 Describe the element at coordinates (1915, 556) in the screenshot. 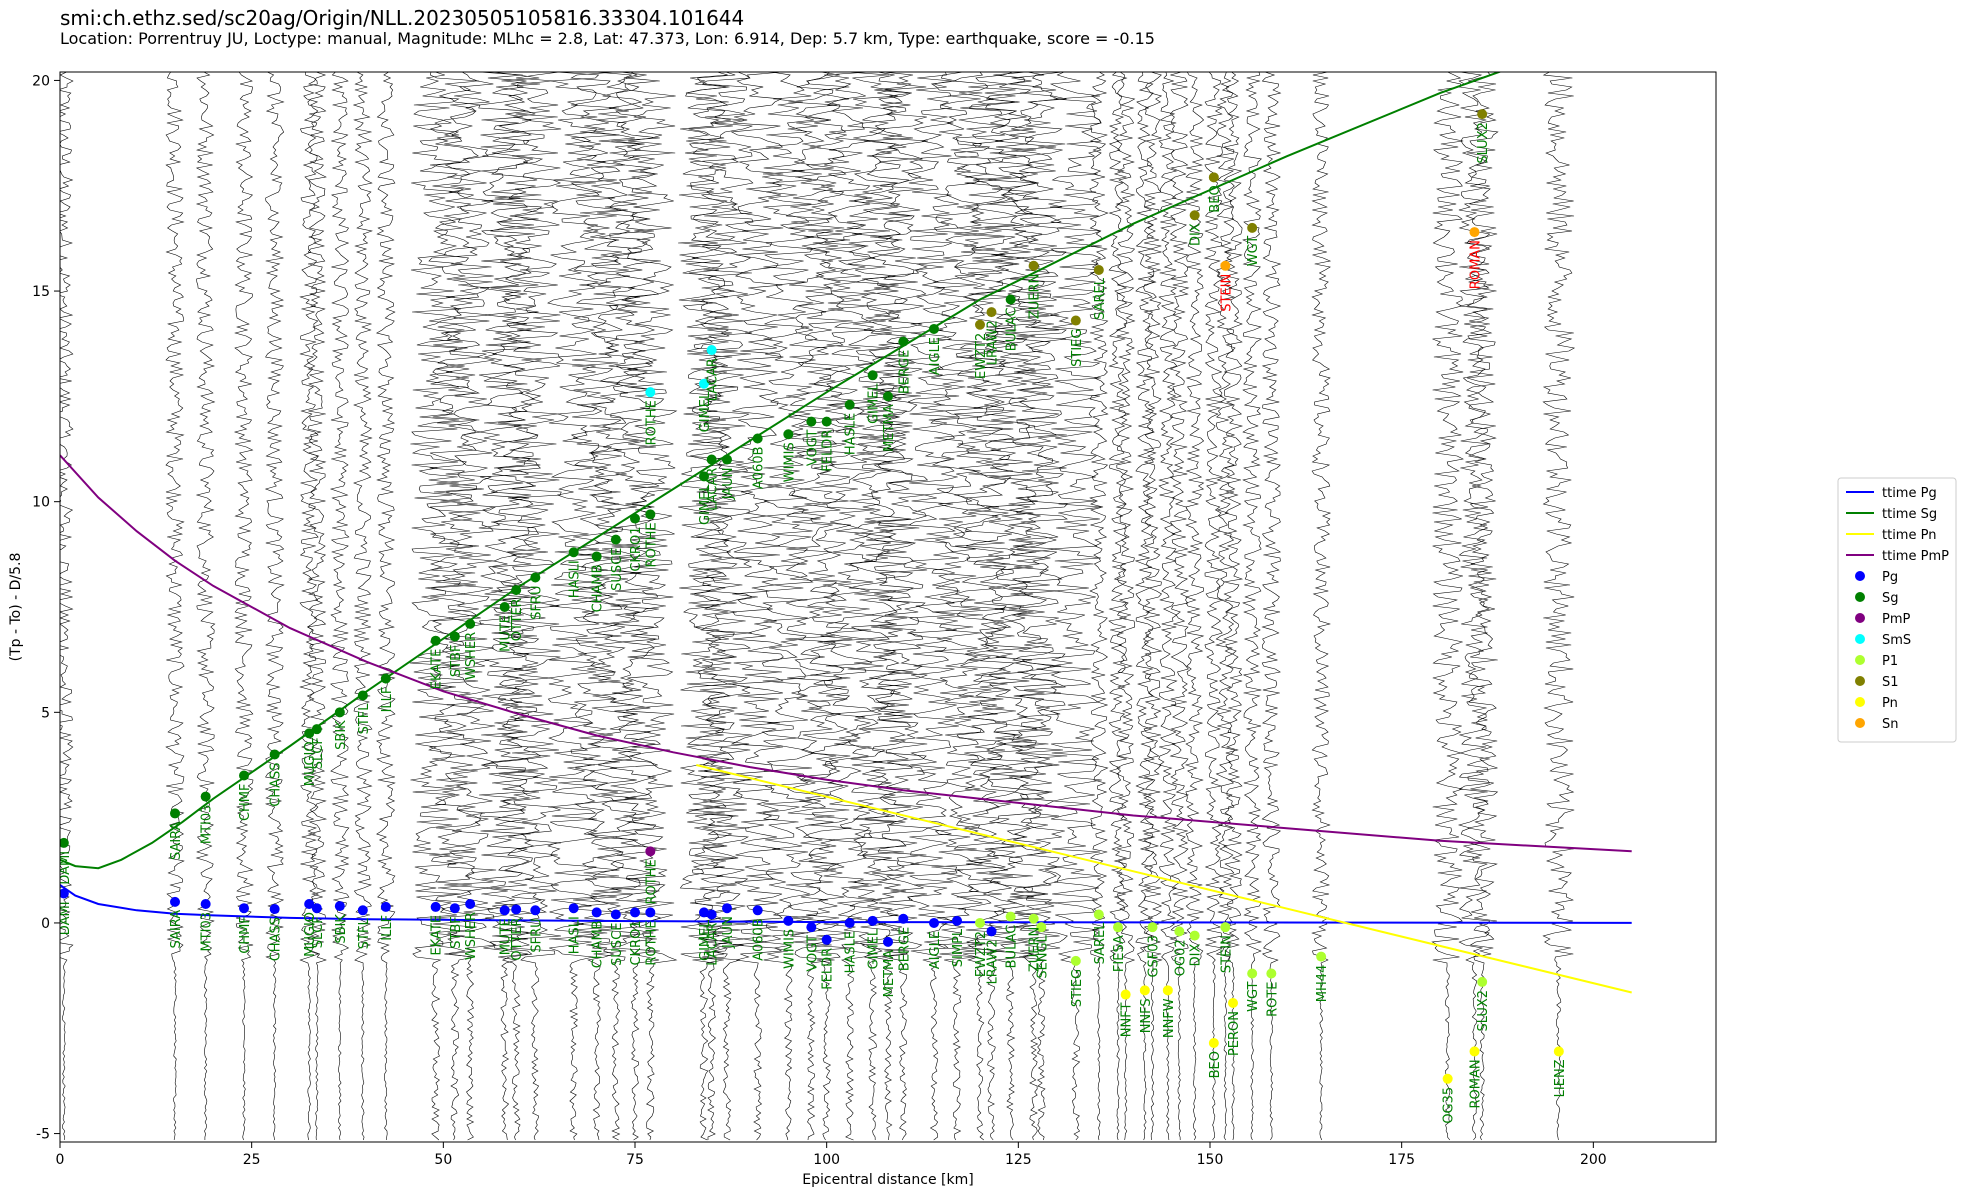

I see `legend-label: ttime PmP` at that location.